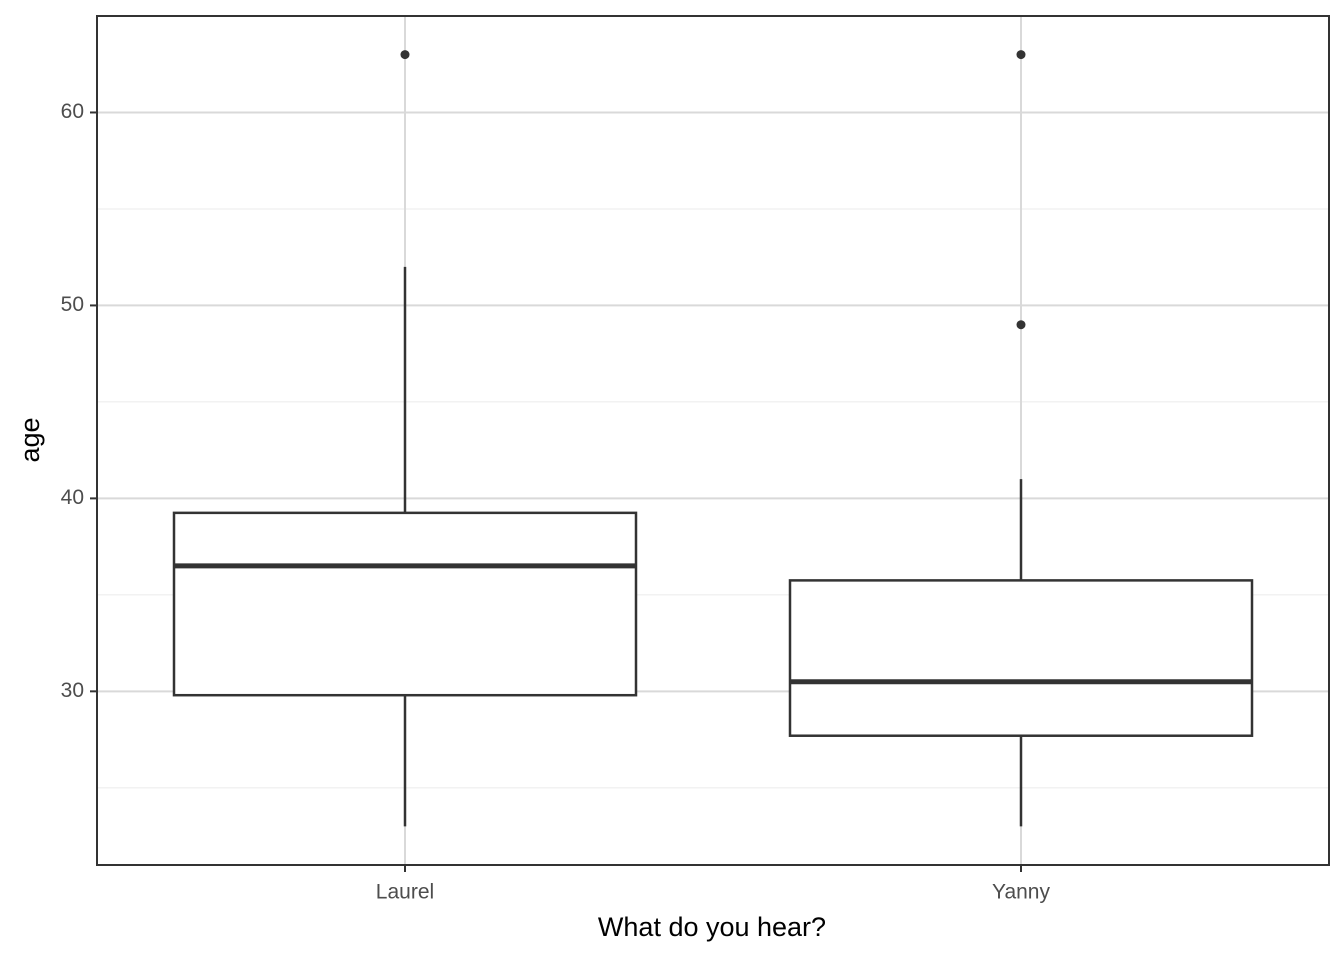 The image size is (1344, 960). What do you see at coordinates (72, 304) in the screenshot?
I see `y-tick-label: 50` at bounding box center [72, 304].